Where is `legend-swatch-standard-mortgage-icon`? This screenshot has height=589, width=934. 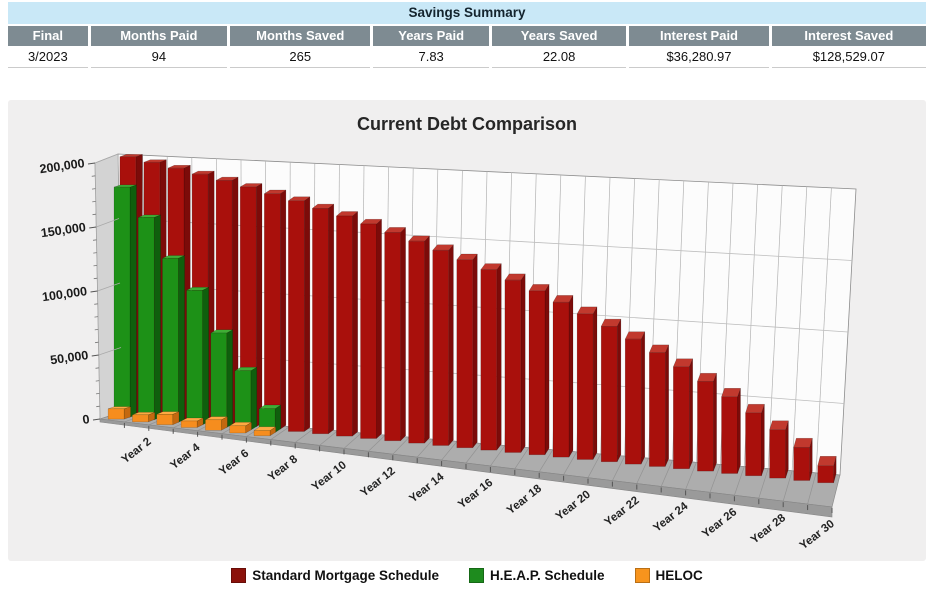 legend-swatch-standard-mortgage-icon is located at coordinates (239, 575).